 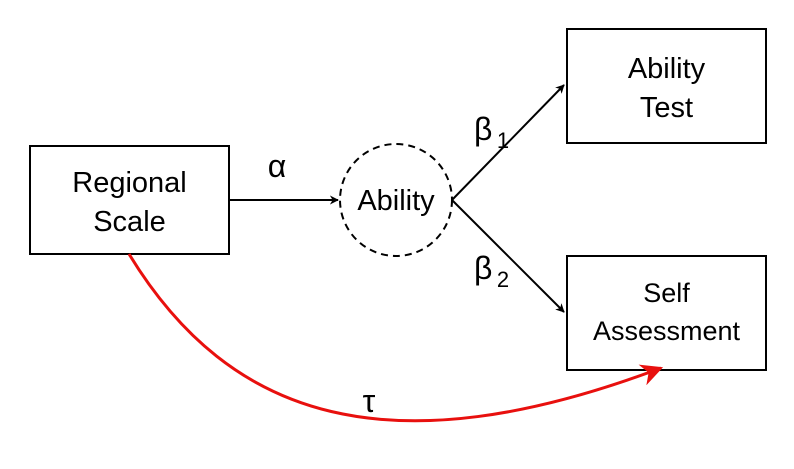 I want to click on ability-test-line2: Test, so click(x=666, y=108).